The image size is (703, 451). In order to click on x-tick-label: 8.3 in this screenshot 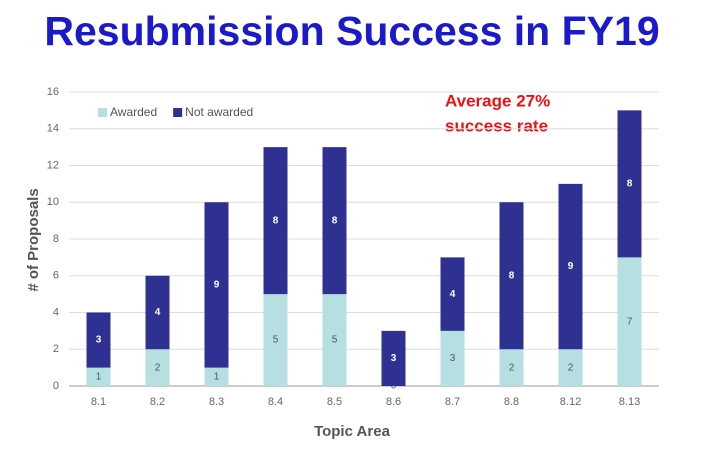, I will do `click(216, 402)`.